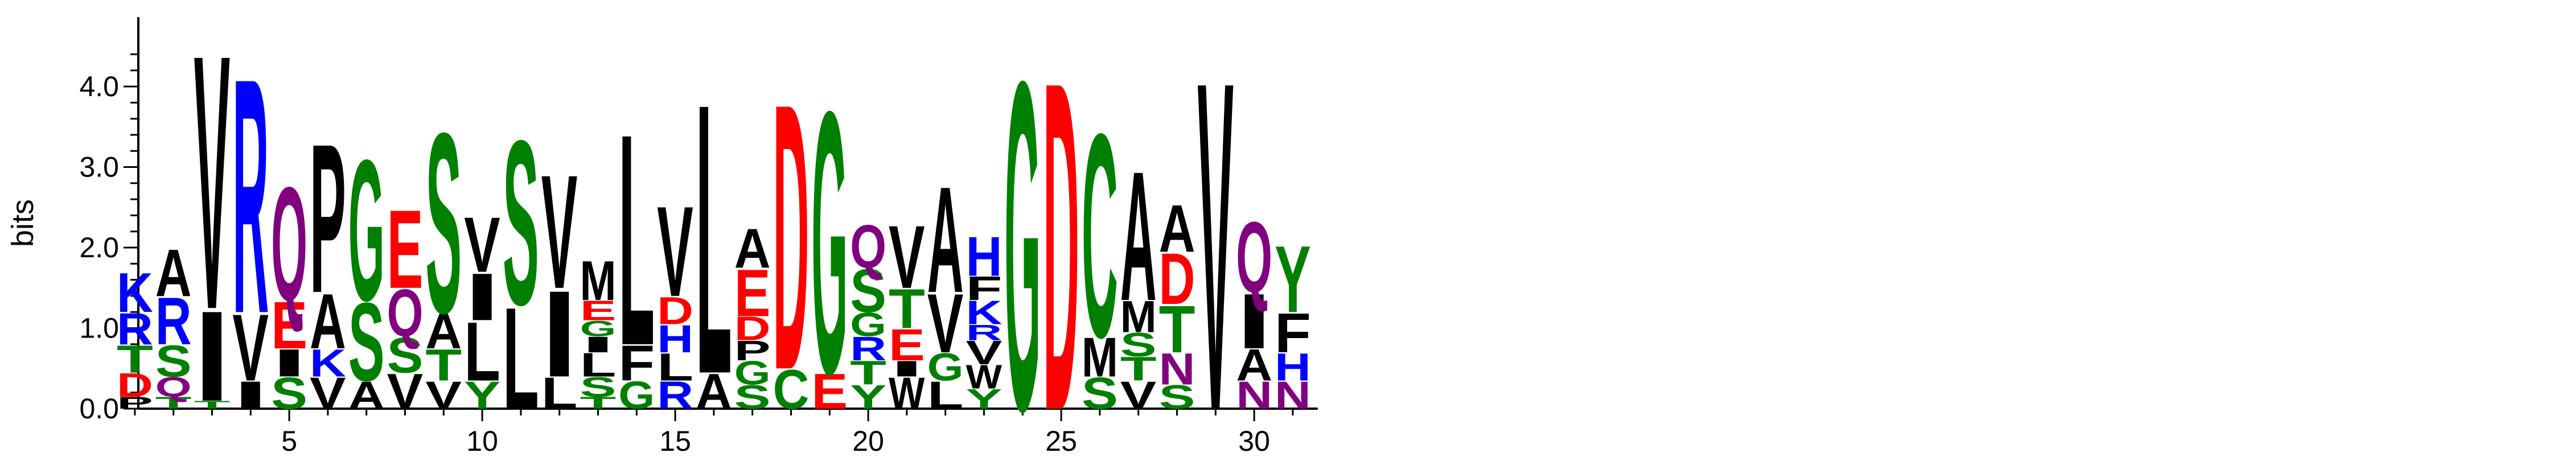  I want to click on residue-T-pos-1: T, so click(135, 359).